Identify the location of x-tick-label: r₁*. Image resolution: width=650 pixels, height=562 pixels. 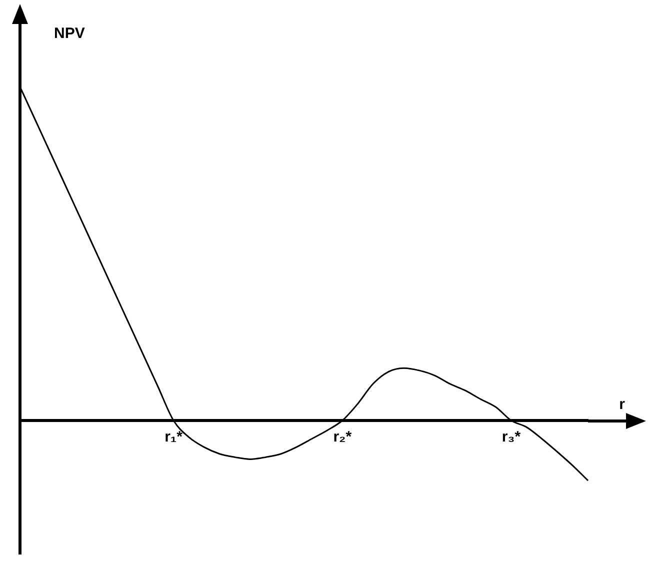
(173, 437).